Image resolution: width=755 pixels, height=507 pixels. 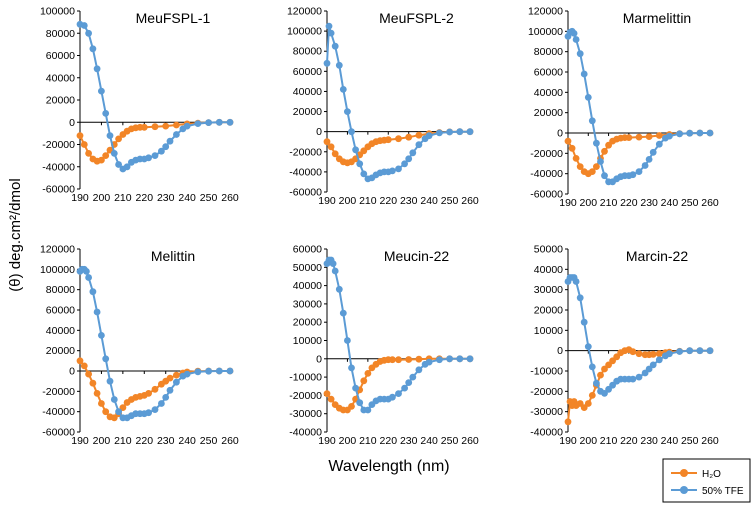 What do you see at coordinates (173, 18) in the screenshot?
I see `panel-title: MeuFSPL-1` at bounding box center [173, 18].